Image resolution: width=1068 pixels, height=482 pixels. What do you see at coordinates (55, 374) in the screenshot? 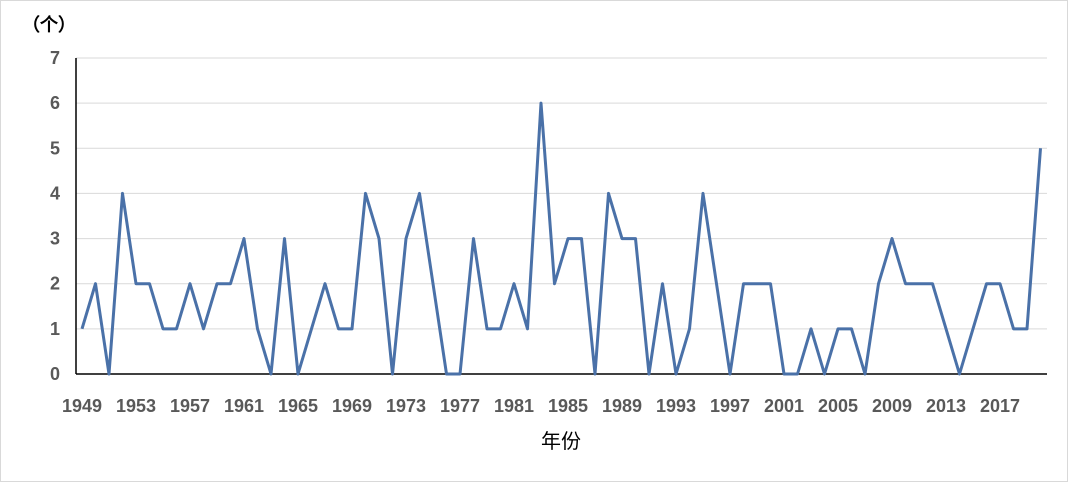
I see `y-tick-label: 0` at bounding box center [55, 374].